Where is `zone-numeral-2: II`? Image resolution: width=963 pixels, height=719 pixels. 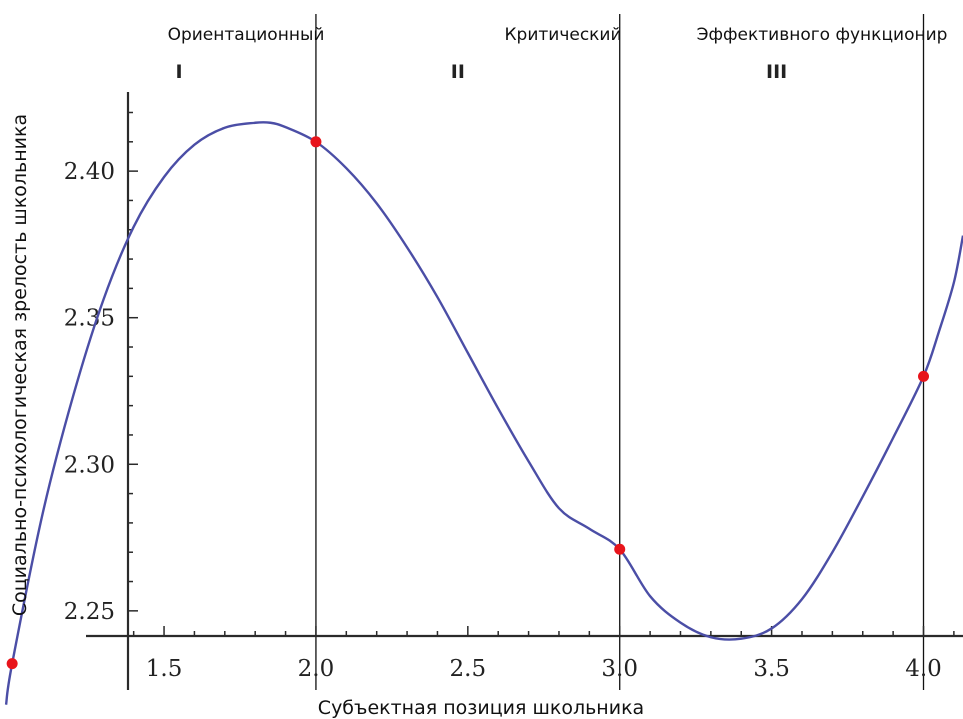
zone-numeral-2: II is located at coordinates (458, 72).